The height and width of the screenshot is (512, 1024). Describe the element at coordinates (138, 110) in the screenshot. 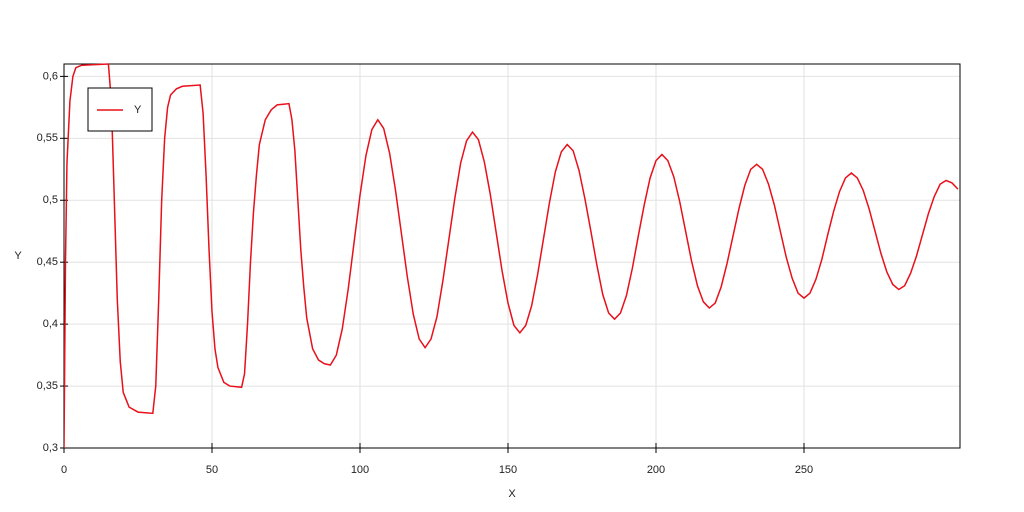

I see `legend-label: Y` at that location.